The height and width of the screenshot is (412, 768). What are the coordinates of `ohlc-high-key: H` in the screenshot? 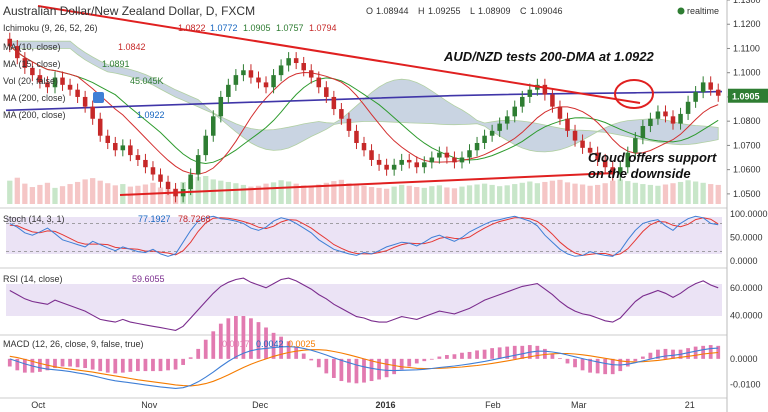 It's located at (421, 11).